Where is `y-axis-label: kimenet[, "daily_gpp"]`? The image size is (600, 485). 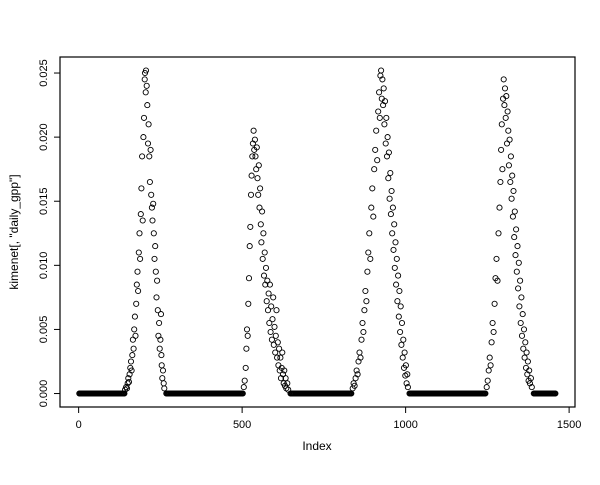
y-axis-label: kimenet[, "daily_gpp"] is located at coordinates (14, 231).